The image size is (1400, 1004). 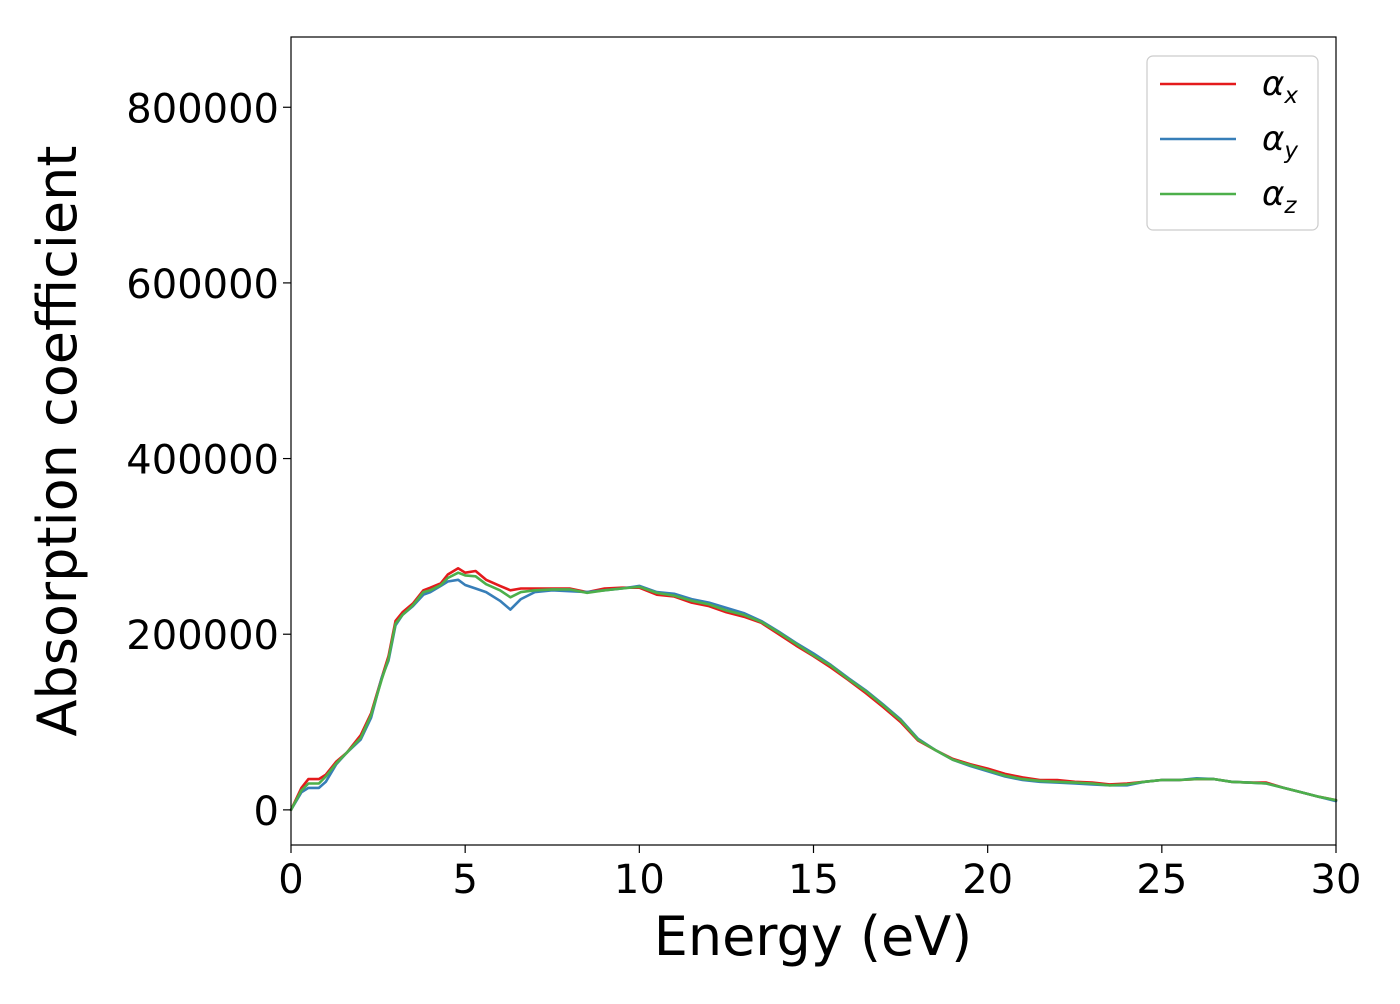 What do you see at coordinates (1161, 880) in the screenshot?
I see `x-tick-label: 25` at bounding box center [1161, 880].